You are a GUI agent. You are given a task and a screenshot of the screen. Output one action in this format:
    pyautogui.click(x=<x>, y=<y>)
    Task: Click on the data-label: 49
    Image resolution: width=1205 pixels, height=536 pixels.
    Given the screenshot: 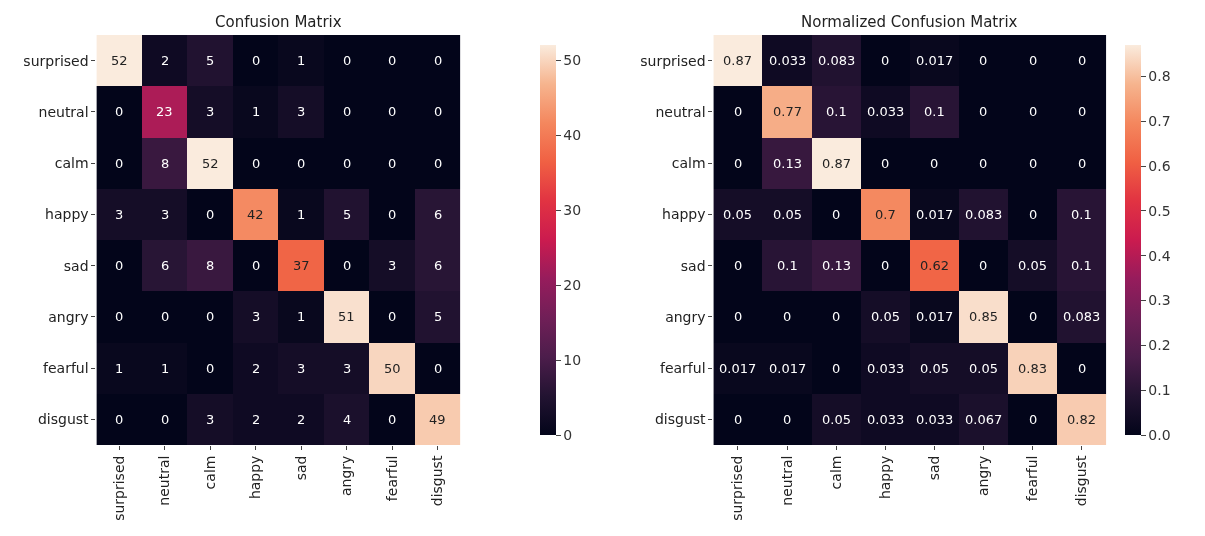 What is the action you would take?
    pyautogui.click(x=437, y=419)
    